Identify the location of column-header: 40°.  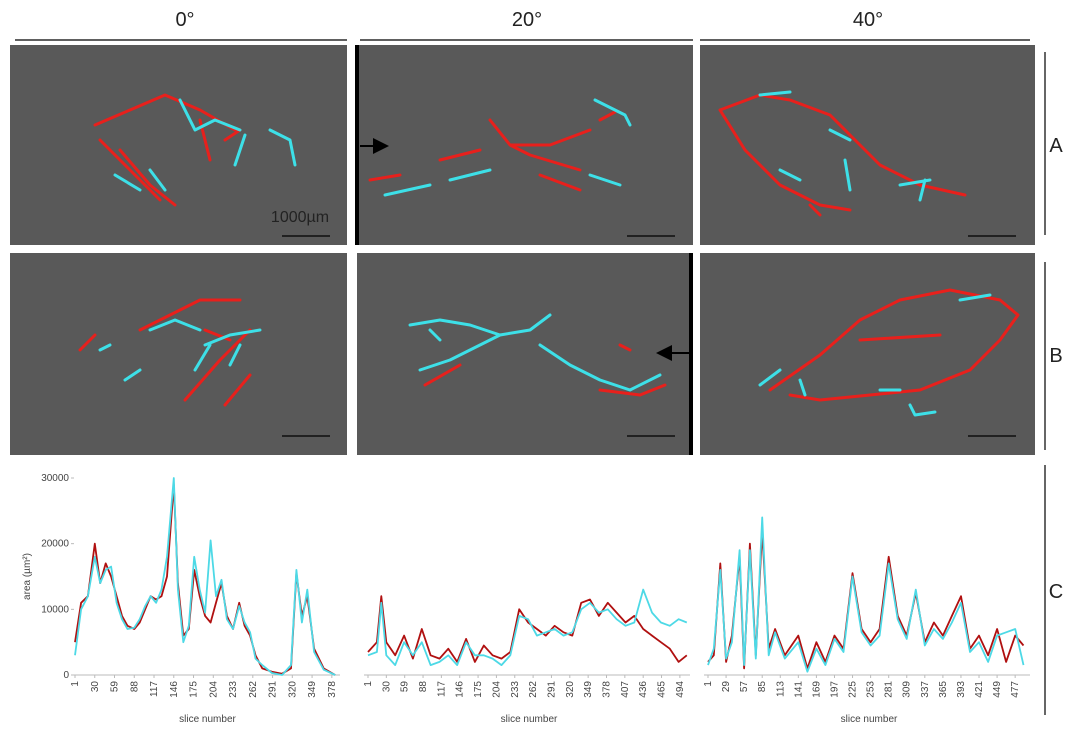
(868, 20).